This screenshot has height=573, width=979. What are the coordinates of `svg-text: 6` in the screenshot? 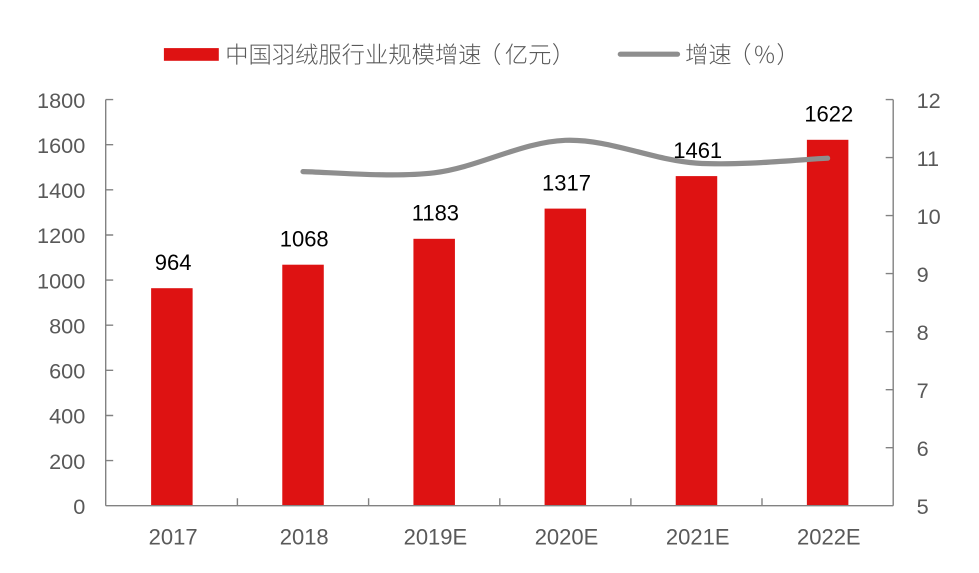 It's located at (923, 448).